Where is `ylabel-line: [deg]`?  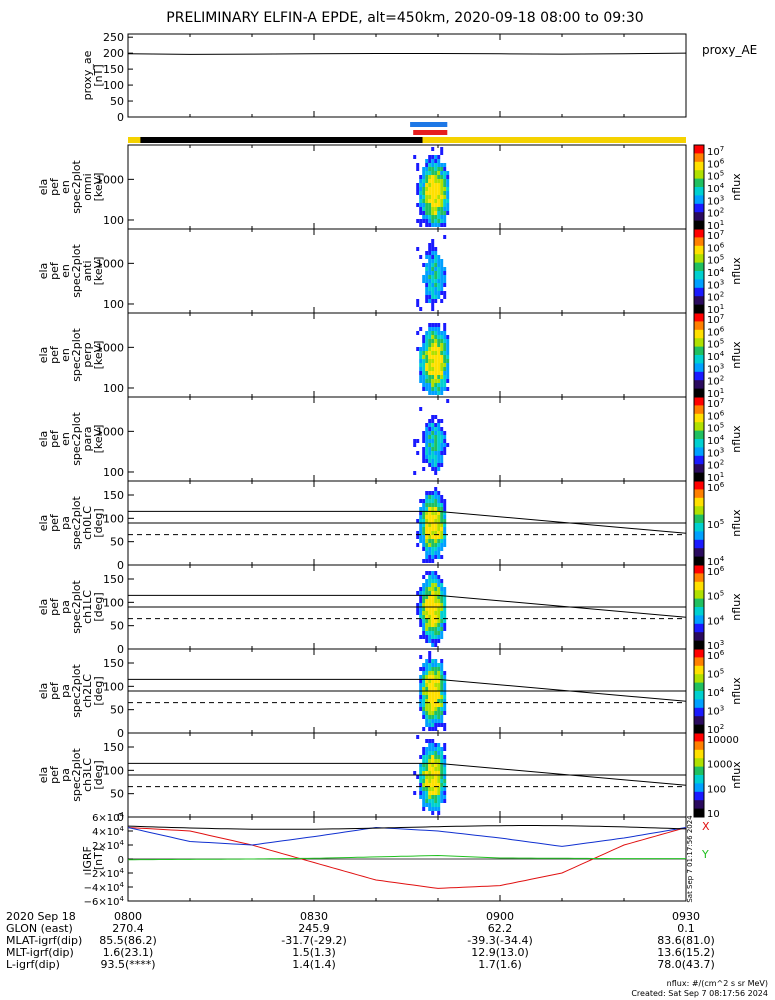 ylabel-line: [deg] is located at coordinates (98, 774).